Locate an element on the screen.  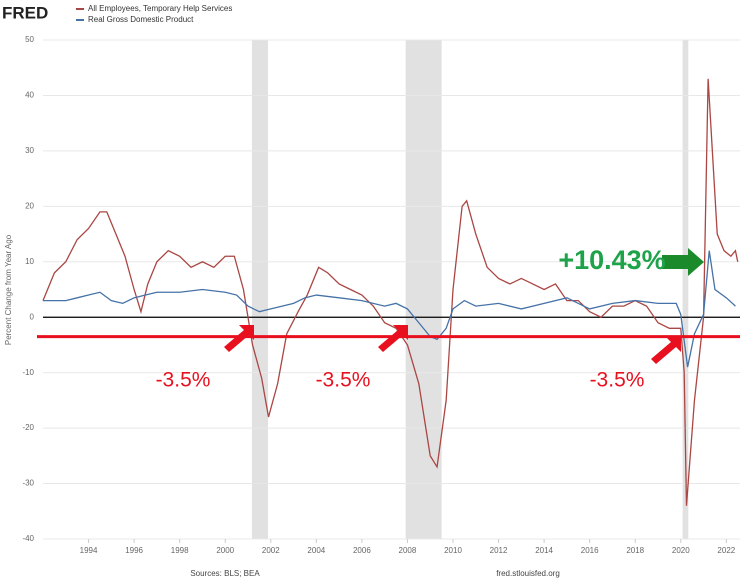
legend-label: Real Gross Domestic Product is located at coordinates (141, 19).